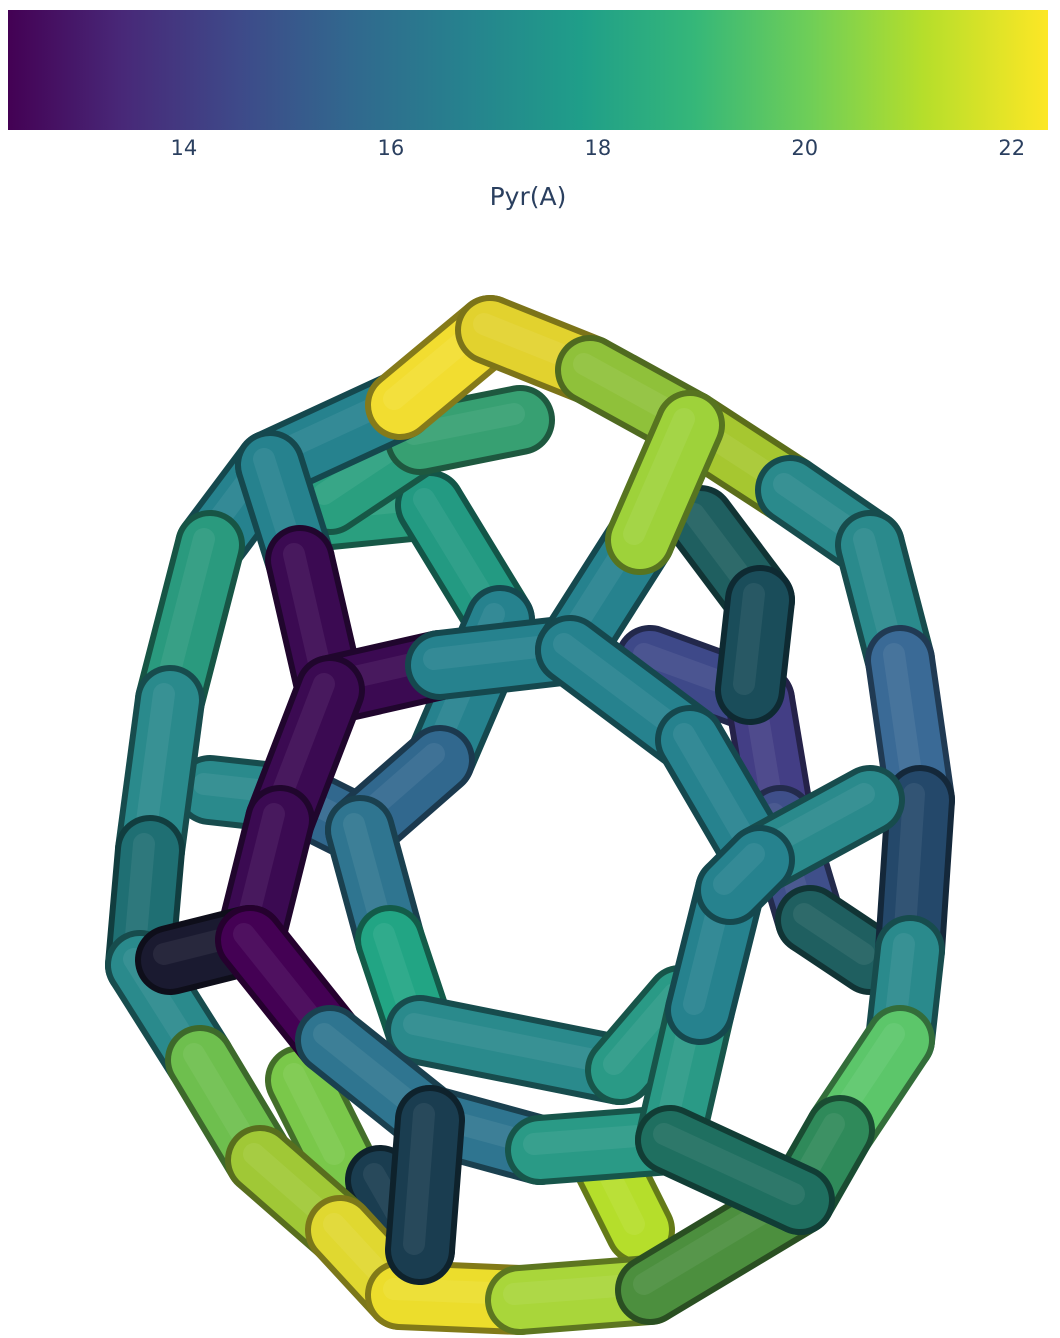 This screenshot has width=1060, height=1338. What do you see at coordinates (184, 148) in the screenshot?
I see `colorbar-tick-label: 14` at bounding box center [184, 148].